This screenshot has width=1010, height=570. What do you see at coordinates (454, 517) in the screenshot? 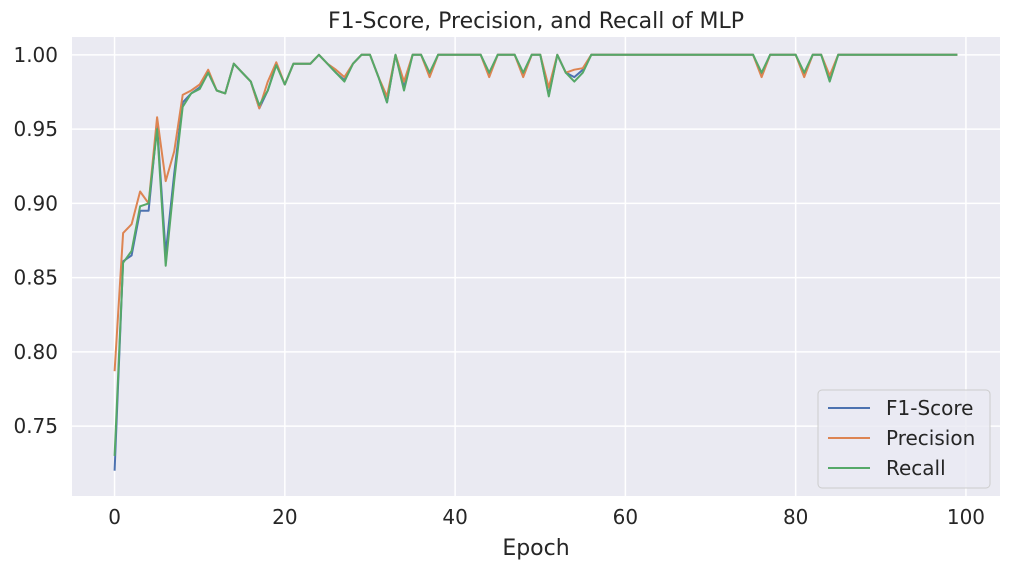
I see `x-tick-label: 40` at bounding box center [454, 517].